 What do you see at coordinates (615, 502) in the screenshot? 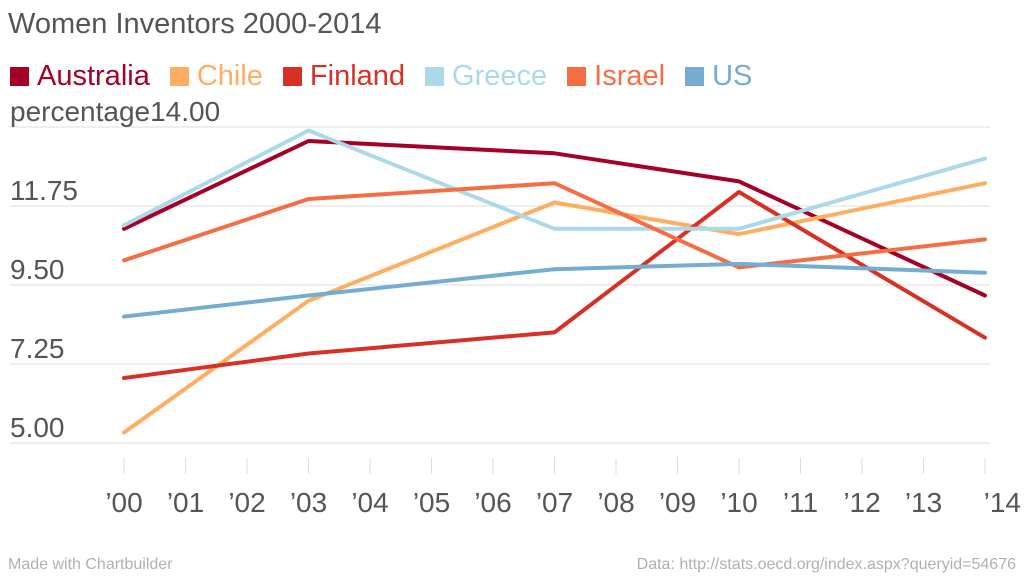
I see `x-tick-label: ’08` at bounding box center [615, 502].